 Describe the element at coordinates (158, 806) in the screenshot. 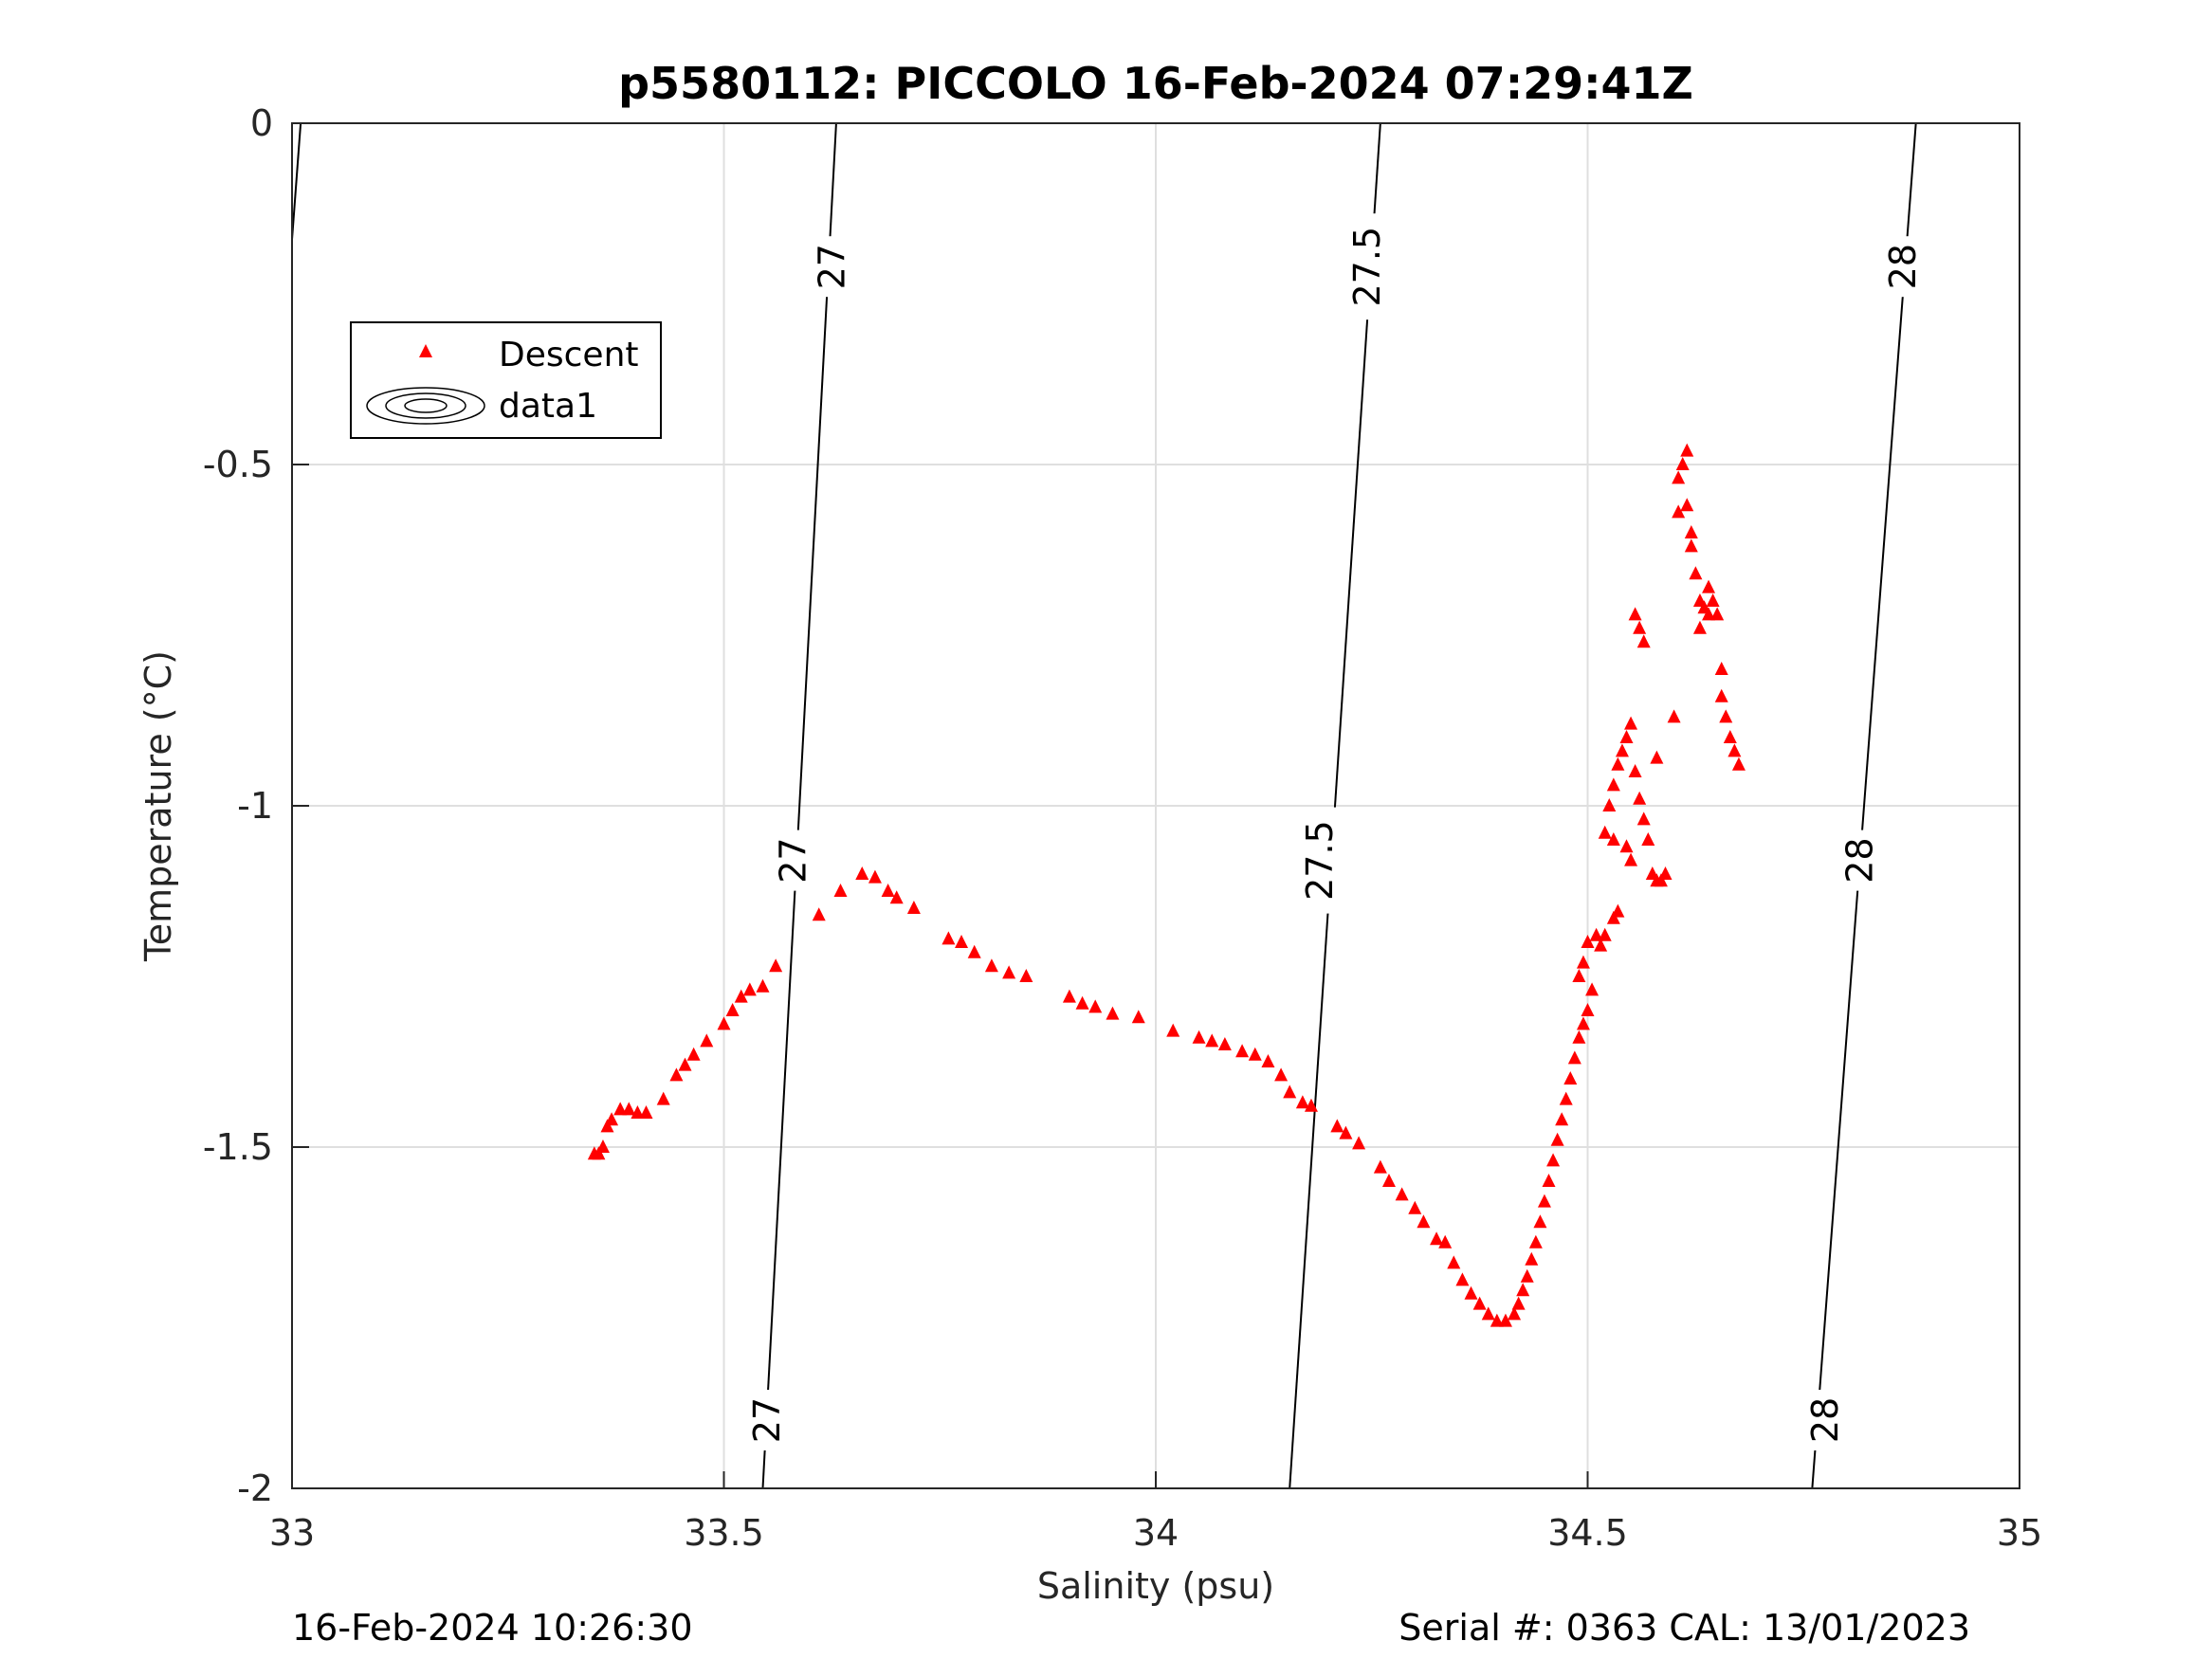

I see `y-axis-label: Temperature (°C)` at that location.